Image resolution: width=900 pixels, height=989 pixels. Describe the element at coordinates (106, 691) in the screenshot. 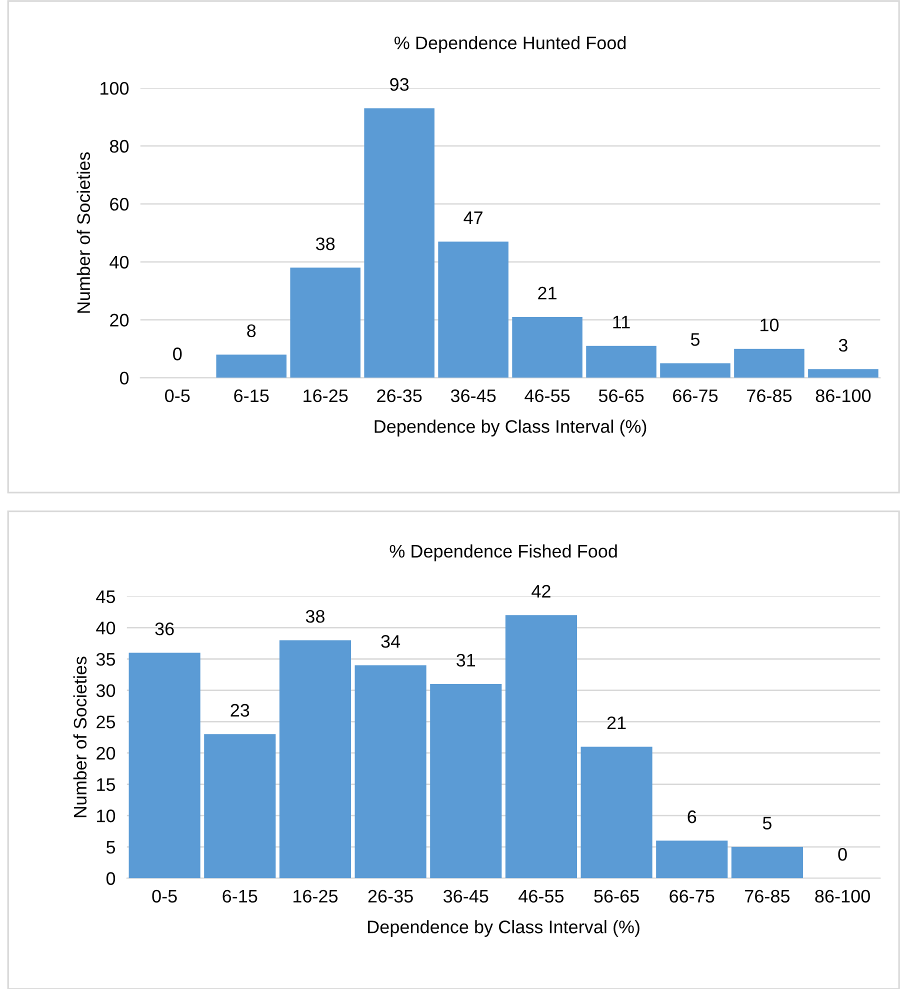

I see `y-tick-label: 30` at that location.